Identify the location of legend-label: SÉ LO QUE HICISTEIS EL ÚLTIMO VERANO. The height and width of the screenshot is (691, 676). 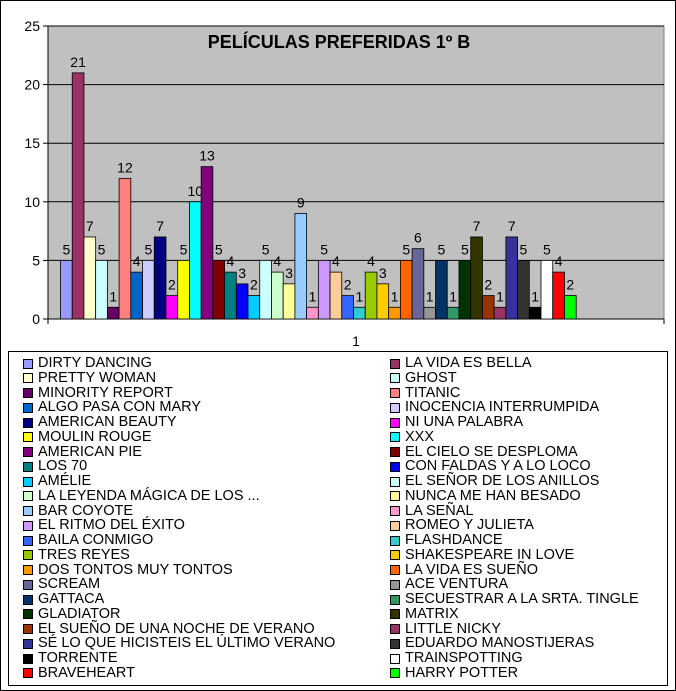
(187, 643).